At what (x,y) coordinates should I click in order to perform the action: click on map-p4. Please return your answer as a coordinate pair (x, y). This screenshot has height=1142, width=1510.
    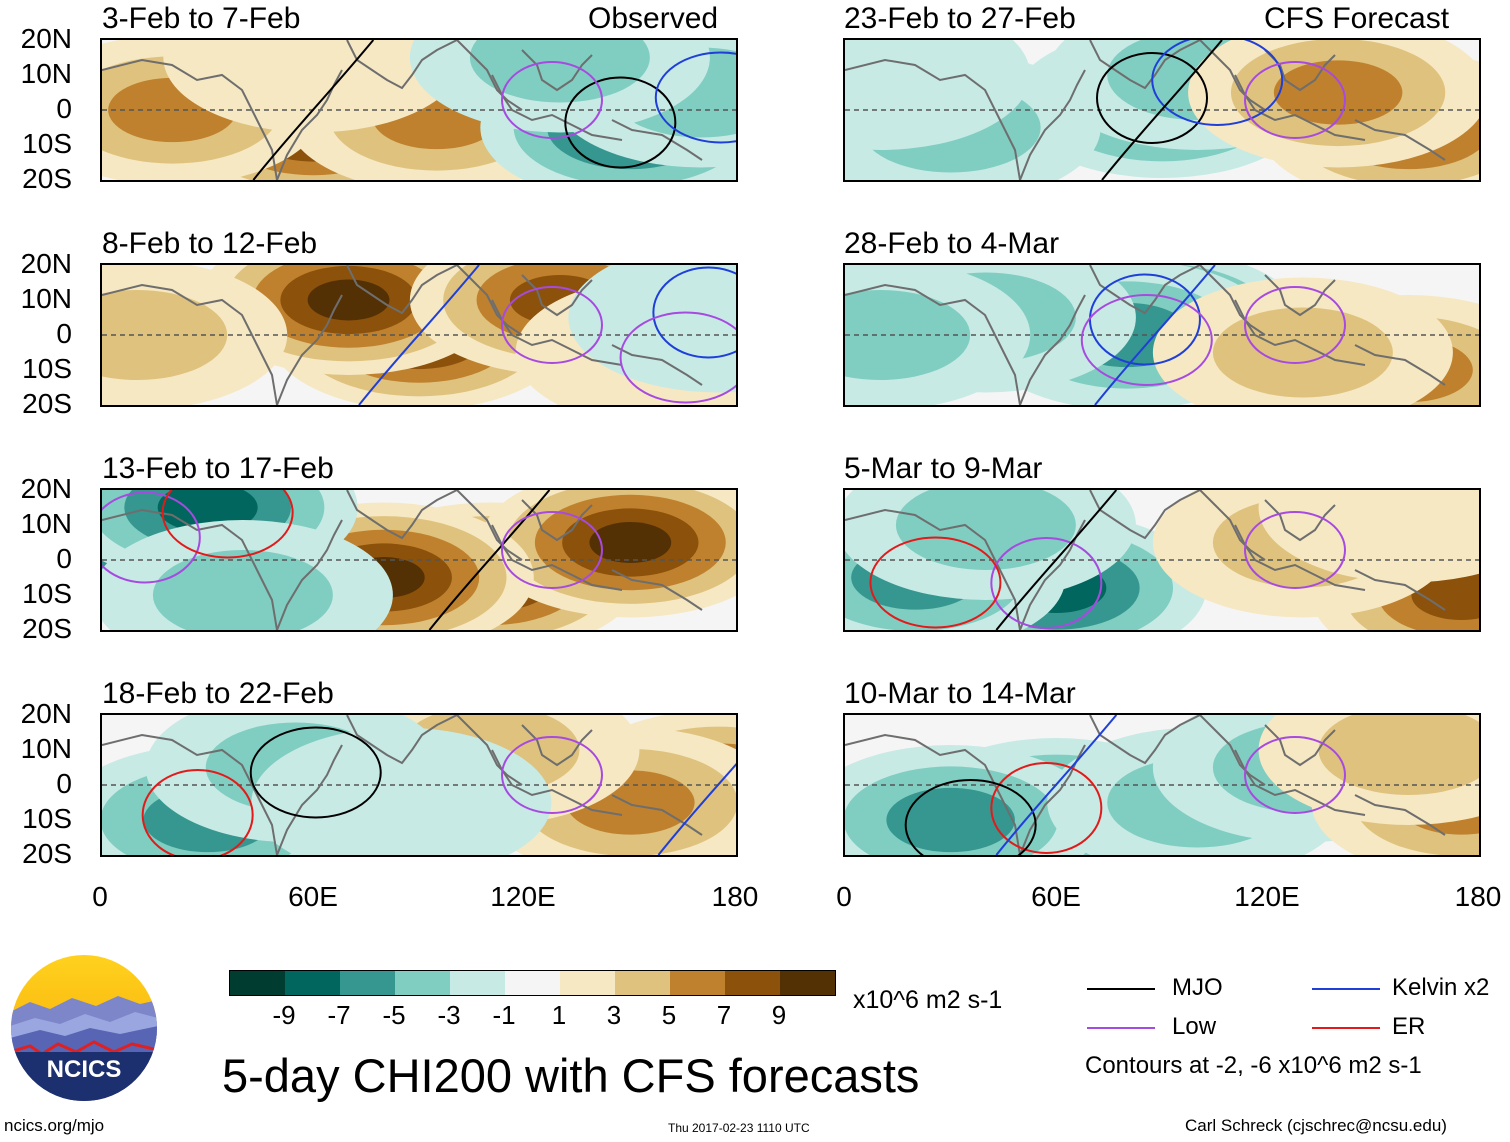
    Looking at the image, I should click on (419, 785).